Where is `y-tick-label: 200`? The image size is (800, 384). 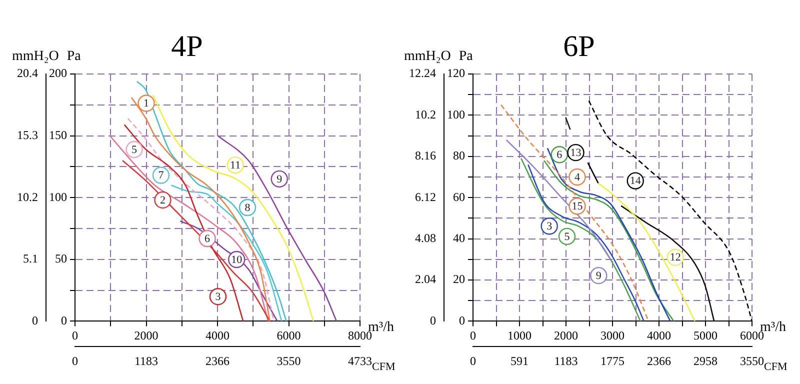 y-tick-label: 200 is located at coordinates (58, 73).